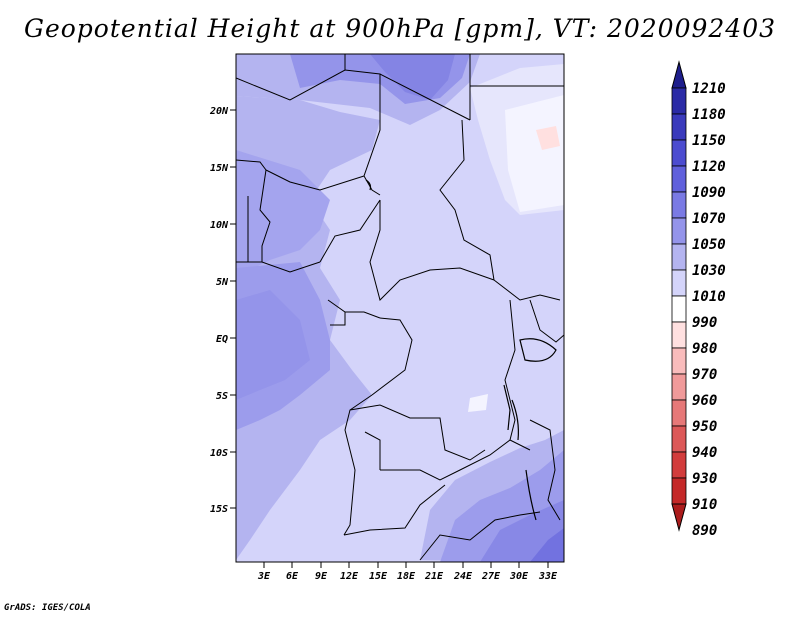 The width and height of the screenshot is (800, 618). What do you see at coordinates (709, 245) in the screenshot?
I see `colorbar-label: 1050` at bounding box center [709, 245].